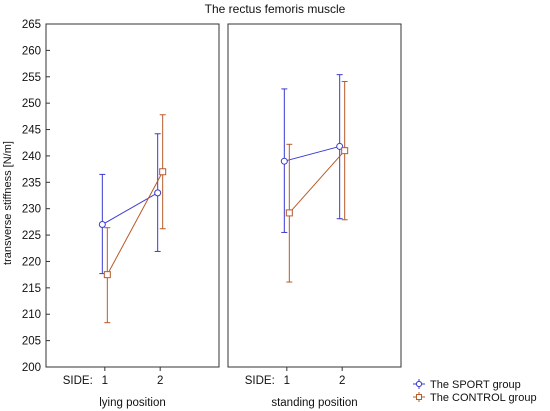  I want to click on y-tick-label: 265, so click(31, 25).